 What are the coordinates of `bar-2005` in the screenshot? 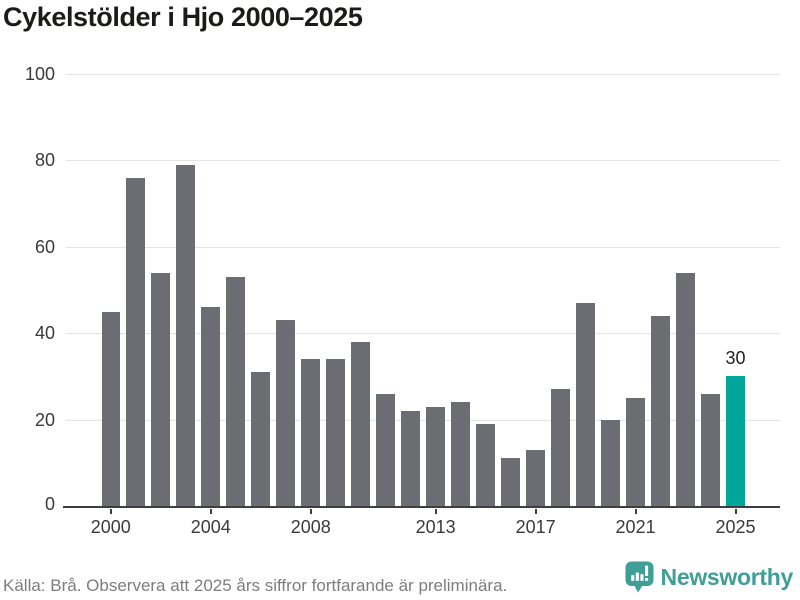 It's located at (236, 391).